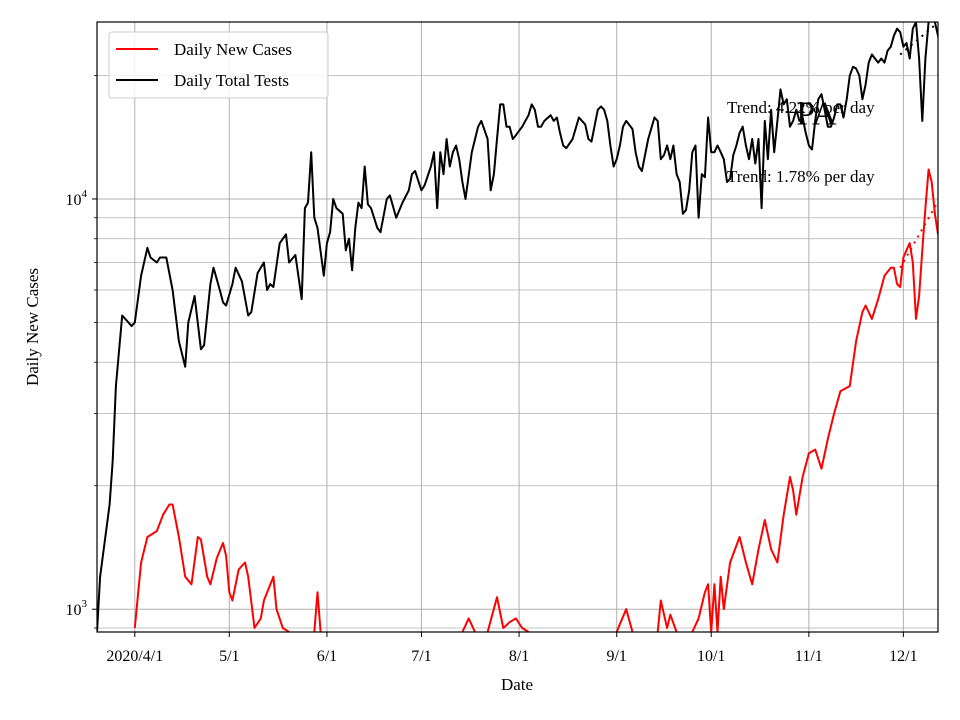 This screenshot has height=720, width=960. I want to click on x-tick-label-6: 10/1, so click(711, 656).